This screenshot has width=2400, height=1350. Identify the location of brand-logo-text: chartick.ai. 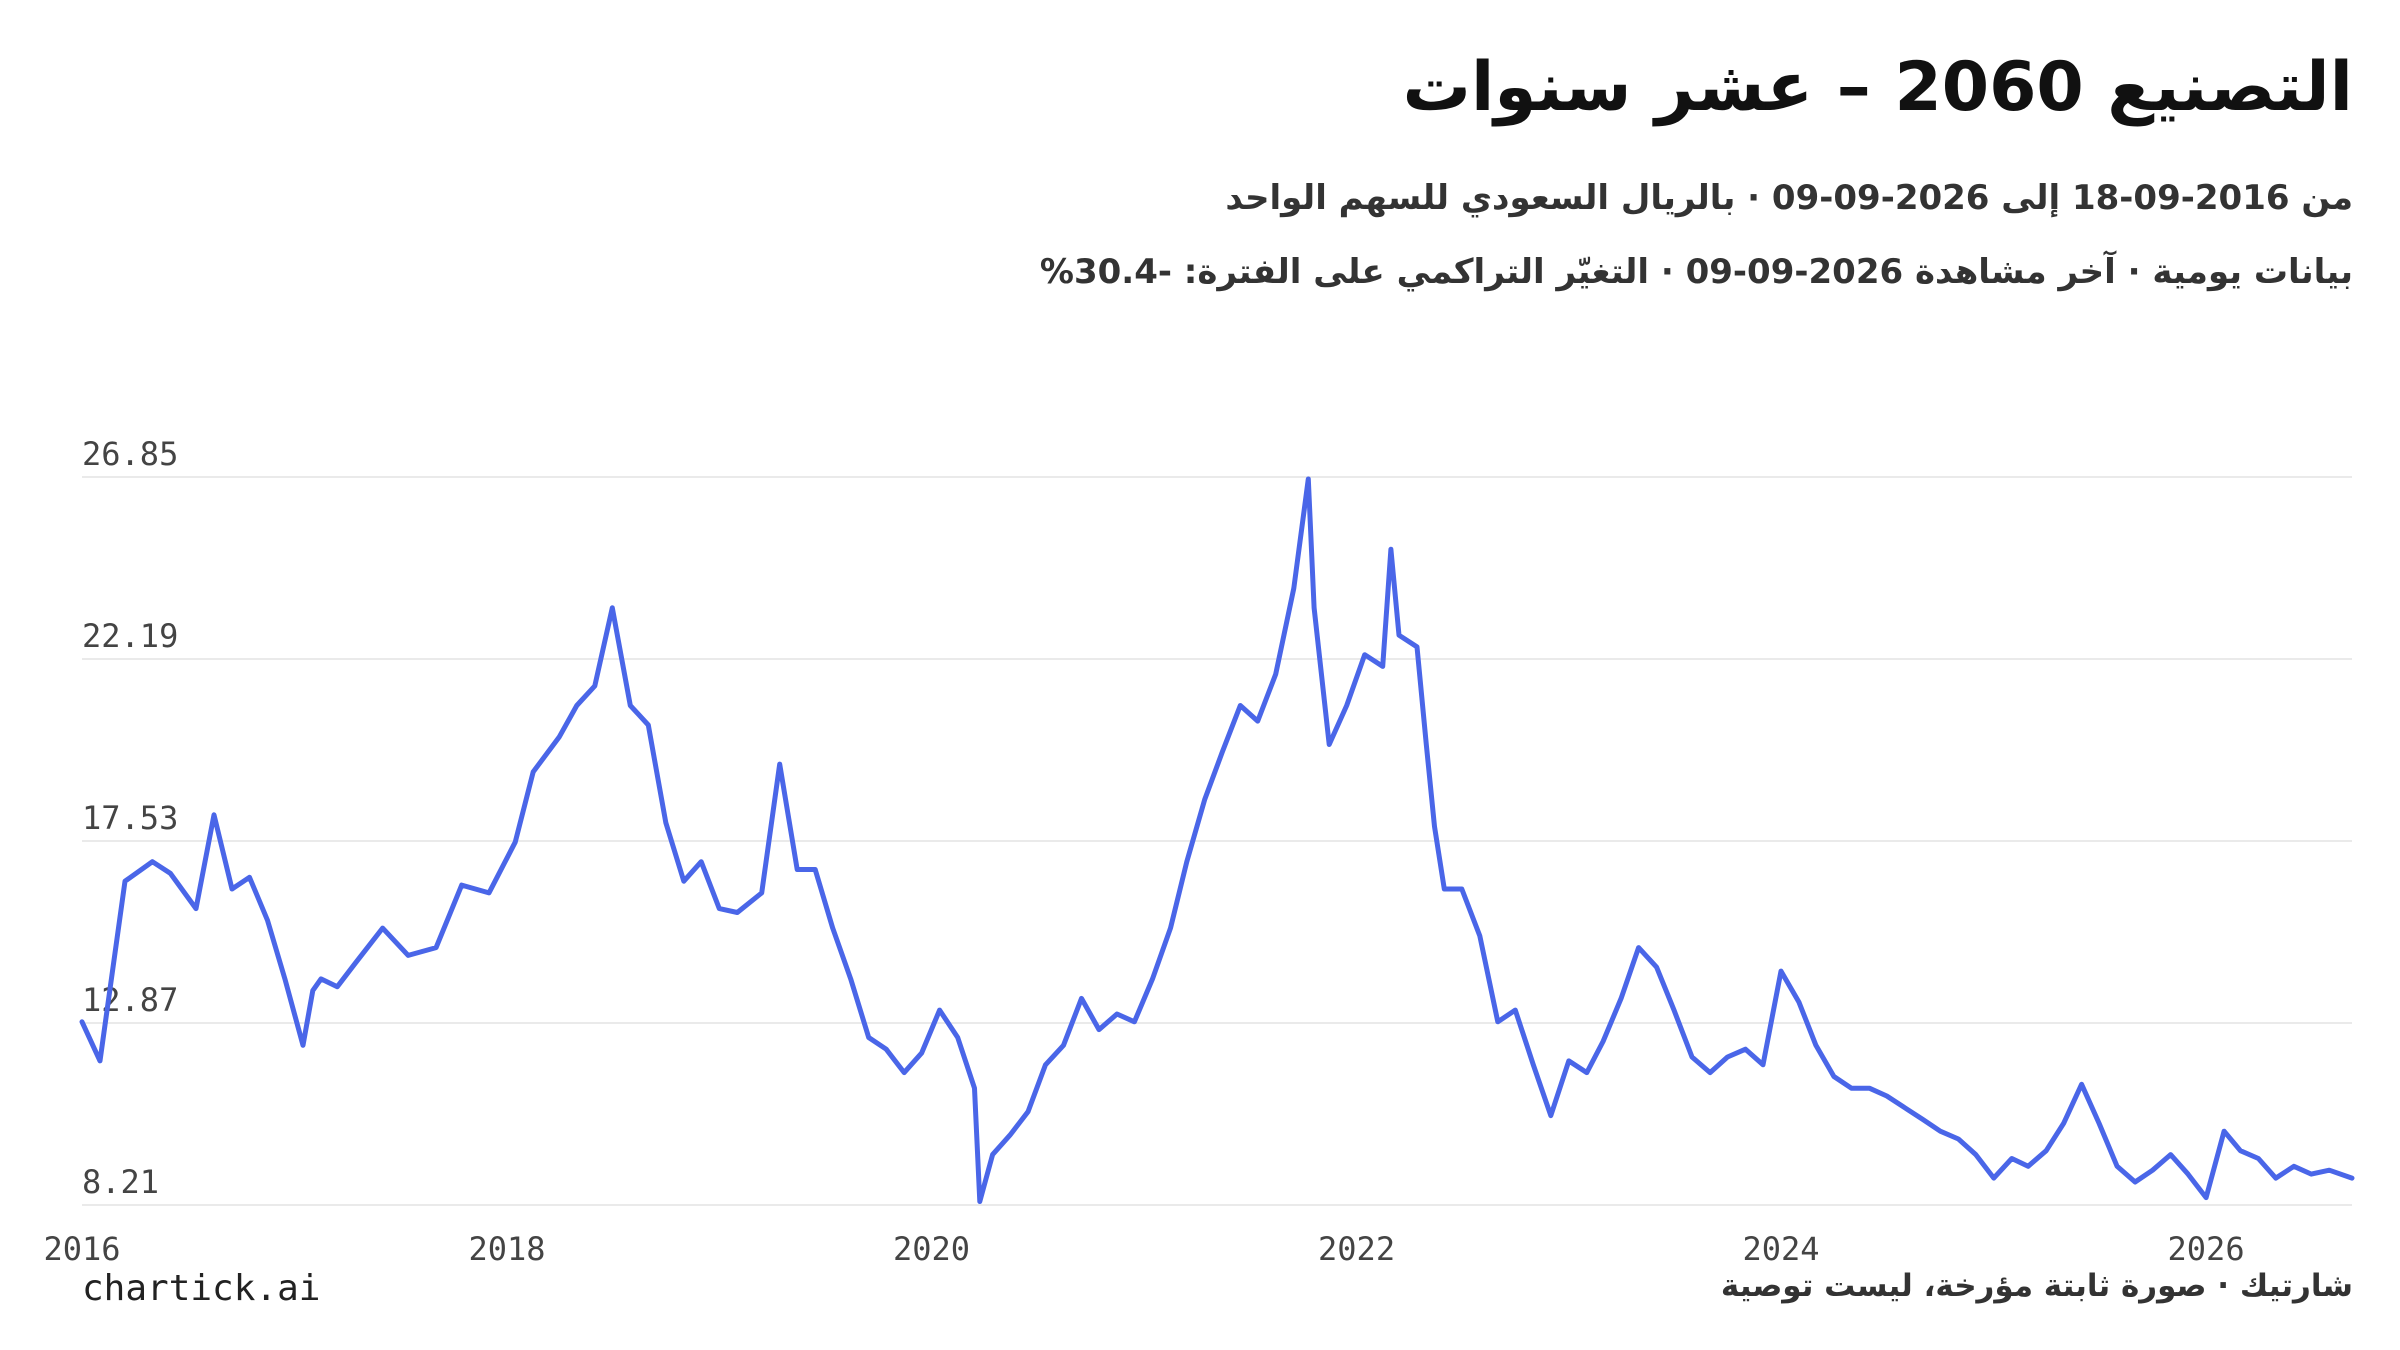
(201, 1288).